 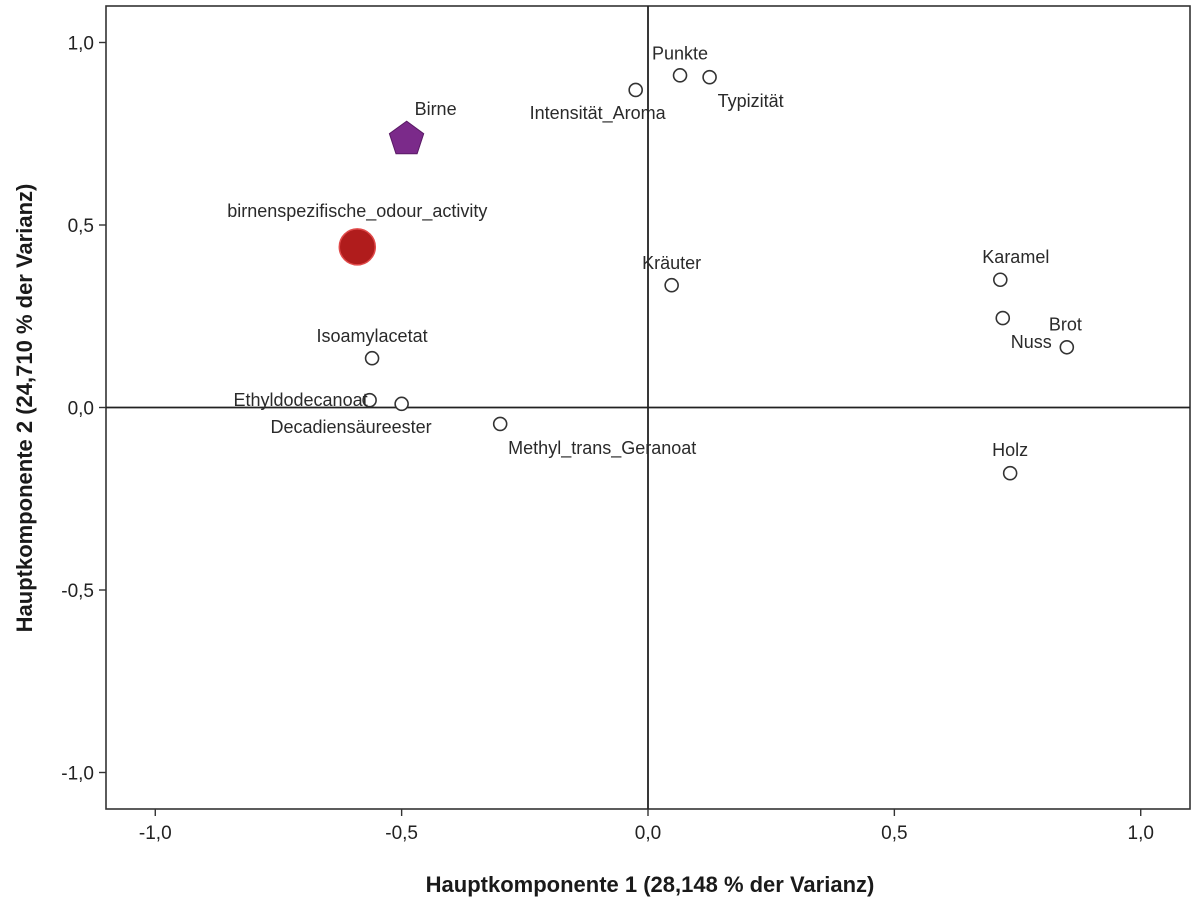 I want to click on point-birne, so click(x=406, y=137).